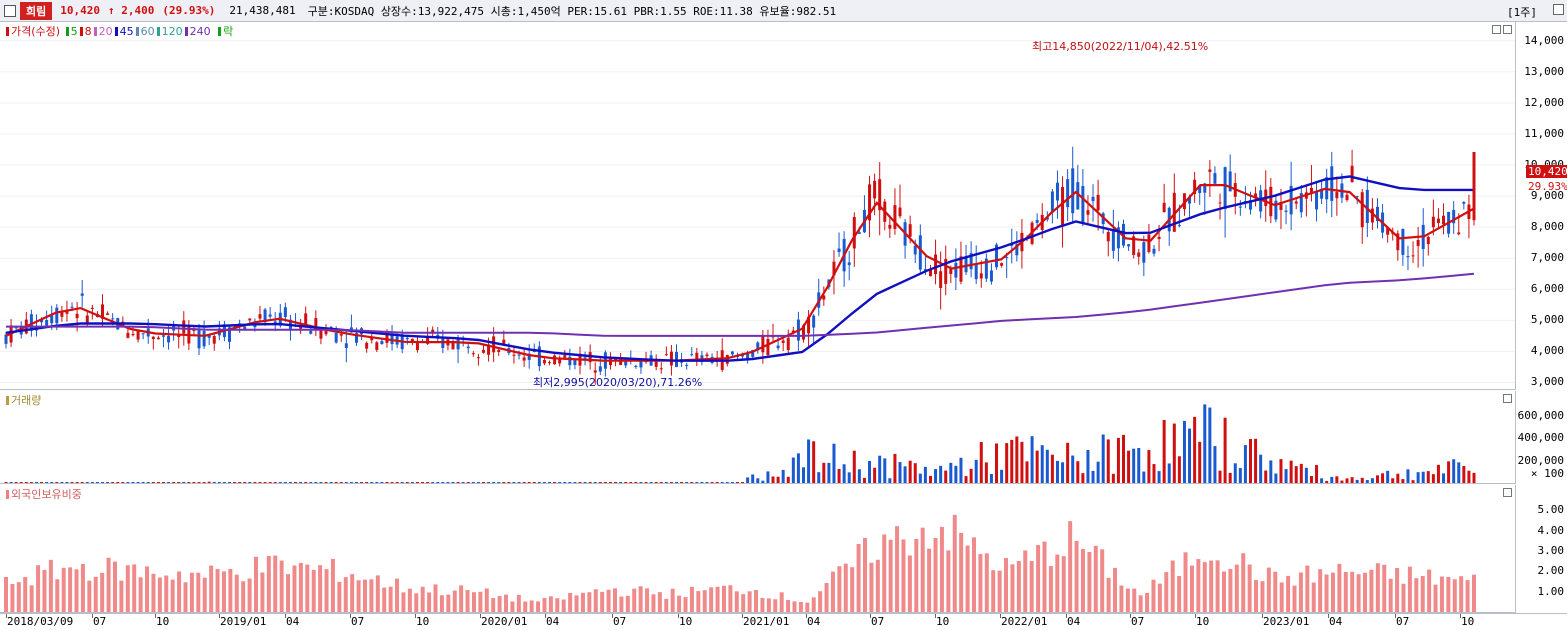 This screenshot has width=1567, height=630. What do you see at coordinates (1544, 133) in the screenshot?
I see `price-tick-label: 11,000` at bounding box center [1544, 133].